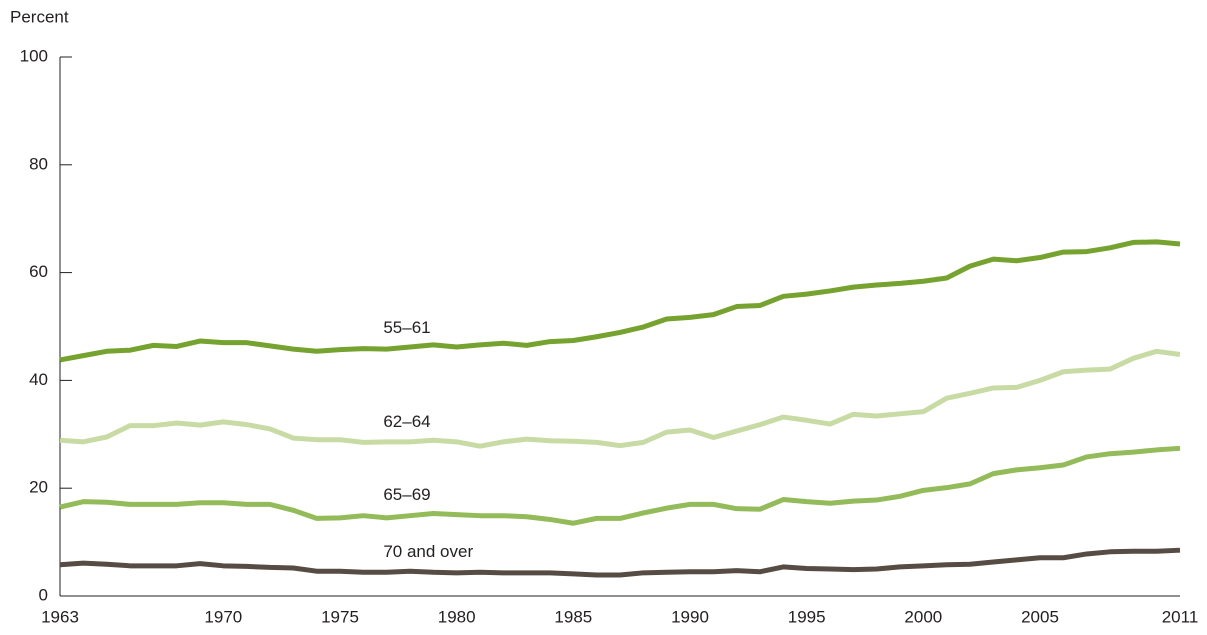 Image resolution: width=1207 pixels, height=635 pixels. Describe the element at coordinates (60, 616) in the screenshot. I see `x-tick-label: 1963` at that location.